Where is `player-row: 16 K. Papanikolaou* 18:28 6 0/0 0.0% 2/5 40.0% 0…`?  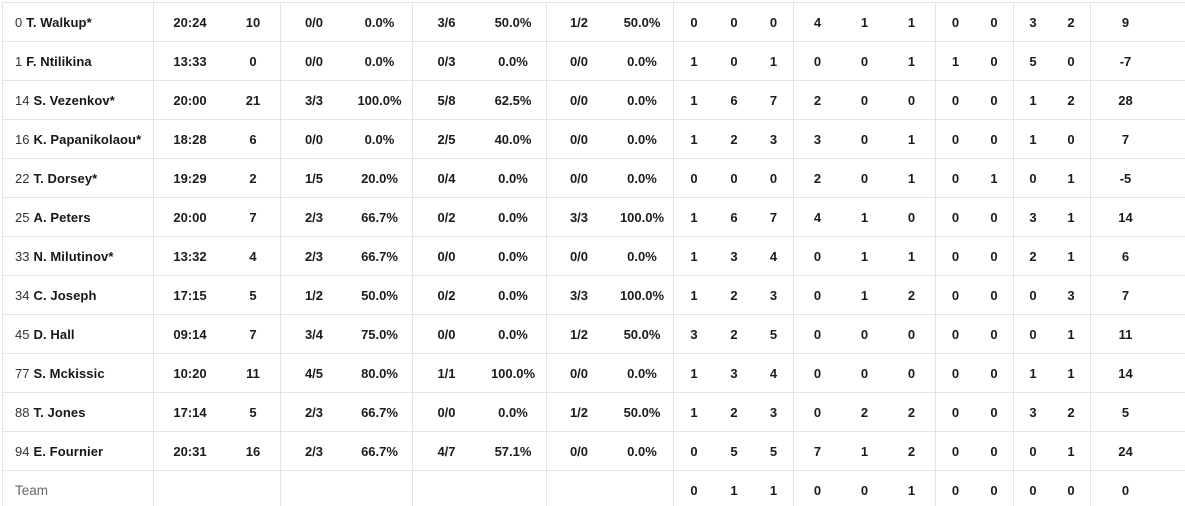 player-row: 16 K. Papanikolaou* 18:28 6 0/0 0.0% 2/5 40.0% 0… is located at coordinates (594, 139).